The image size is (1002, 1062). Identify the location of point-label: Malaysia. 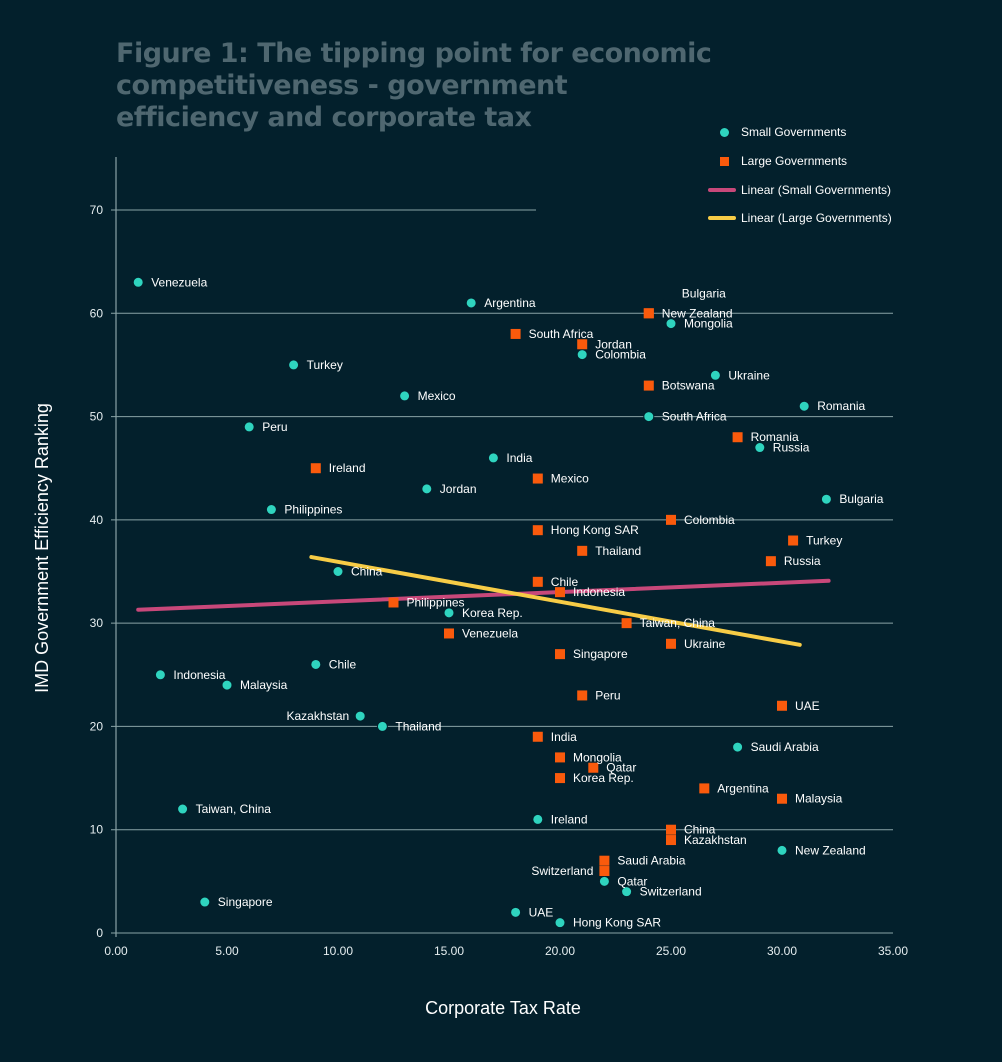
(819, 799).